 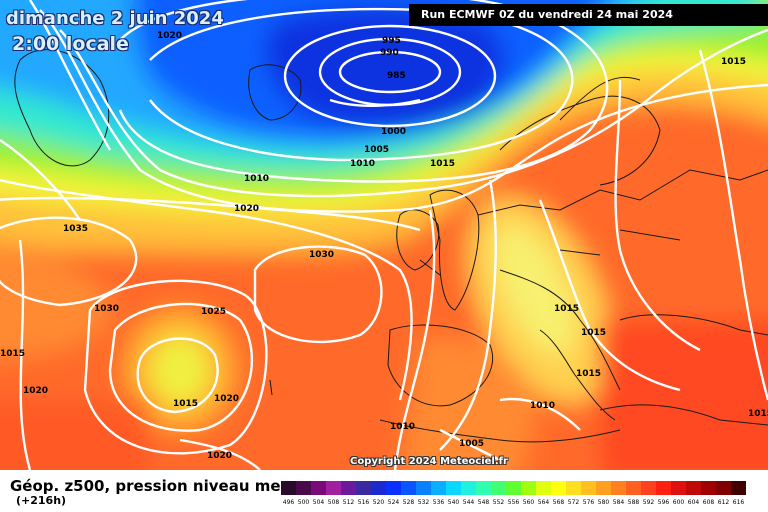 What do you see at coordinates (213, 312) in the screenshot?
I see `isobar-label: 1025` at bounding box center [213, 312].